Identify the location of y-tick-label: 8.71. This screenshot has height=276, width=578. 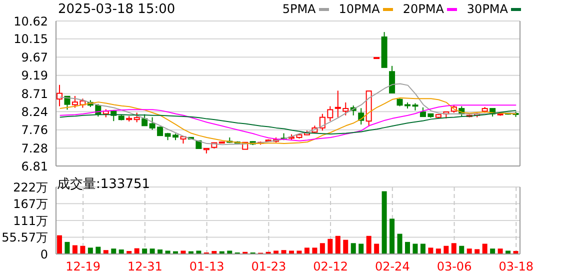
(34, 93).